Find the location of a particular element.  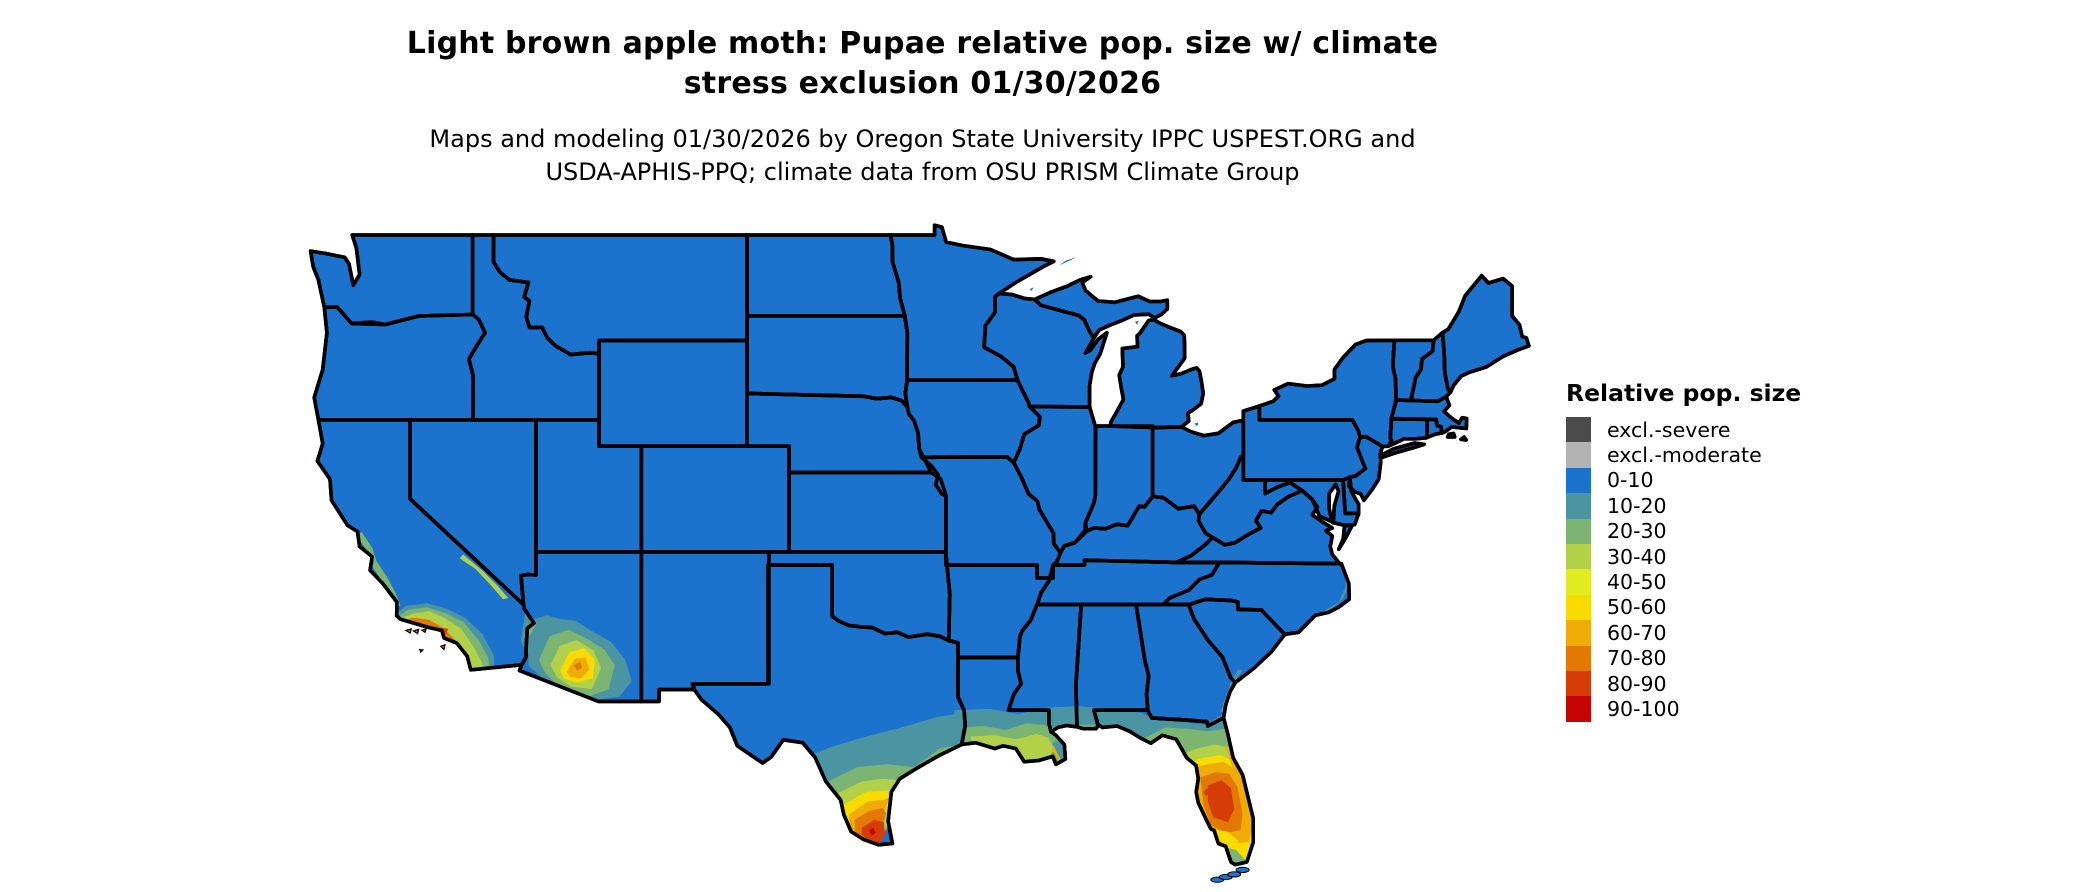

legend-label: 0-10 is located at coordinates (1630, 480).